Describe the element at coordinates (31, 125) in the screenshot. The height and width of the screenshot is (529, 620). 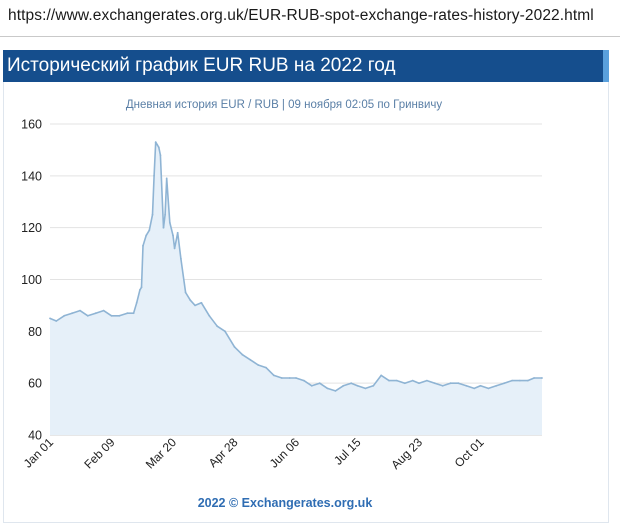
I see `y-tick-label: 160` at that location.